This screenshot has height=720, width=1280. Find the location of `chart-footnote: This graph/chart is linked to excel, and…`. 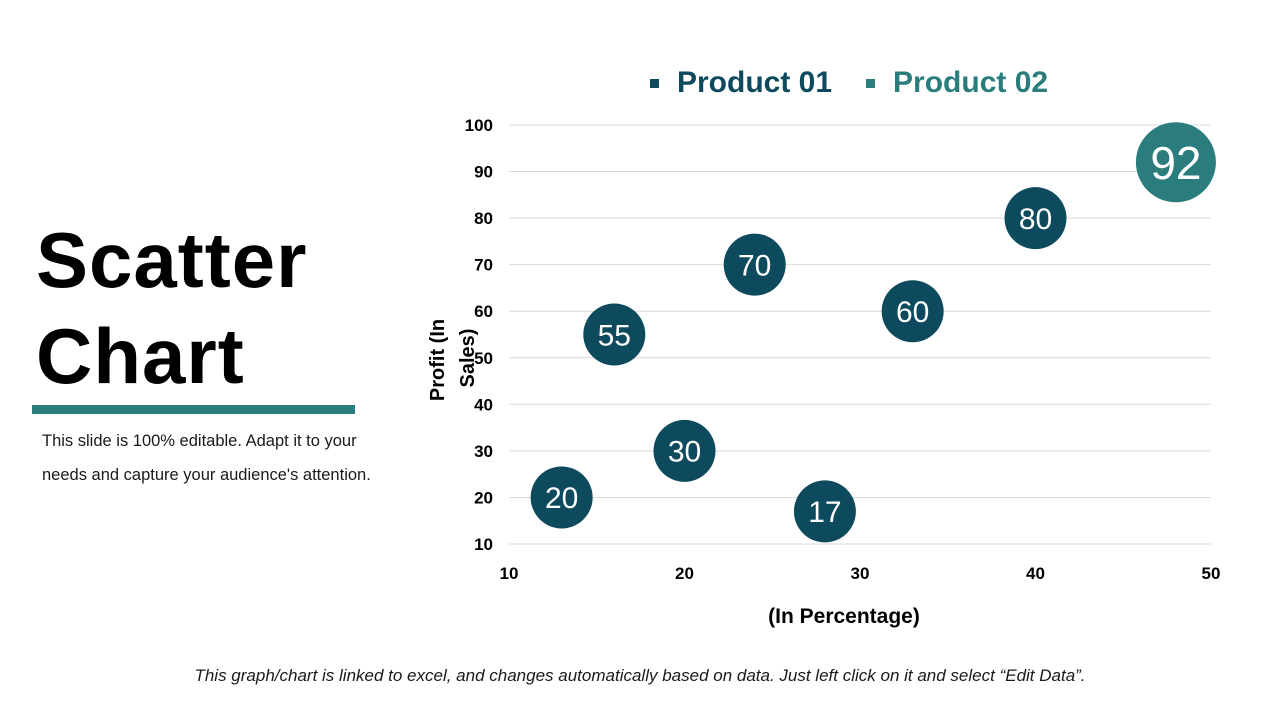

chart-footnote: This graph/chart is linked to excel, and… is located at coordinates (640, 675).